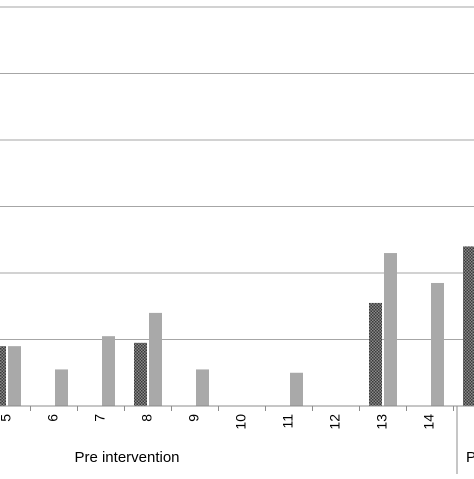 This screenshot has height=479, width=474. What do you see at coordinates (7, 418) in the screenshot?
I see `x-tick-label: 5` at bounding box center [7, 418].